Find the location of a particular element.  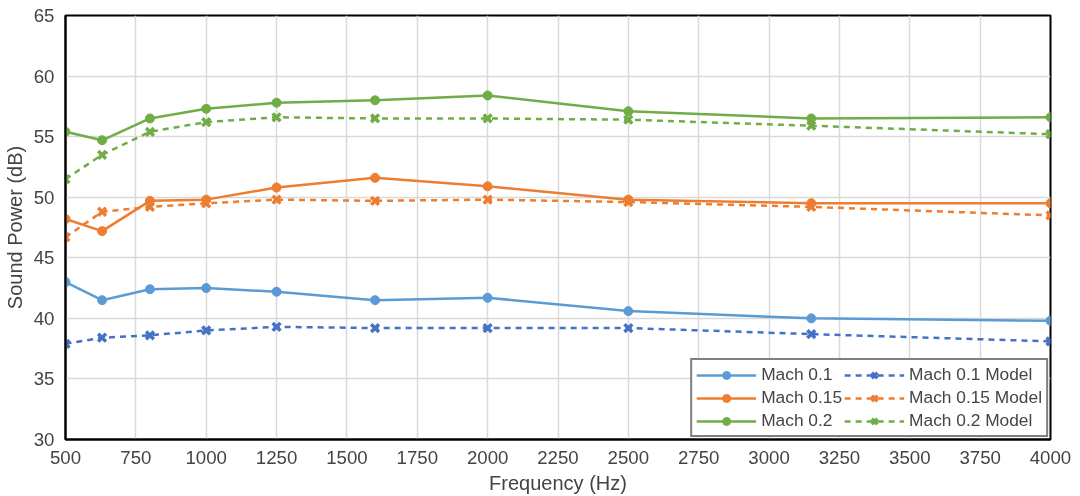

y-tick-label: 40 is located at coordinates (44, 318).